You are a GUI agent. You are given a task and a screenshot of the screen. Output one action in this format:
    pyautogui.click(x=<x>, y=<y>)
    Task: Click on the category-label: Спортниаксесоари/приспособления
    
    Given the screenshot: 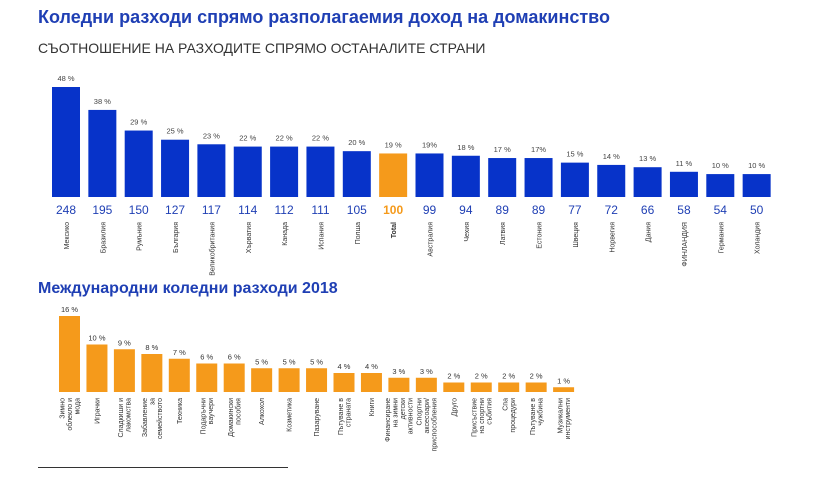 What is the action you would take?
    pyautogui.click(x=427, y=425)
    